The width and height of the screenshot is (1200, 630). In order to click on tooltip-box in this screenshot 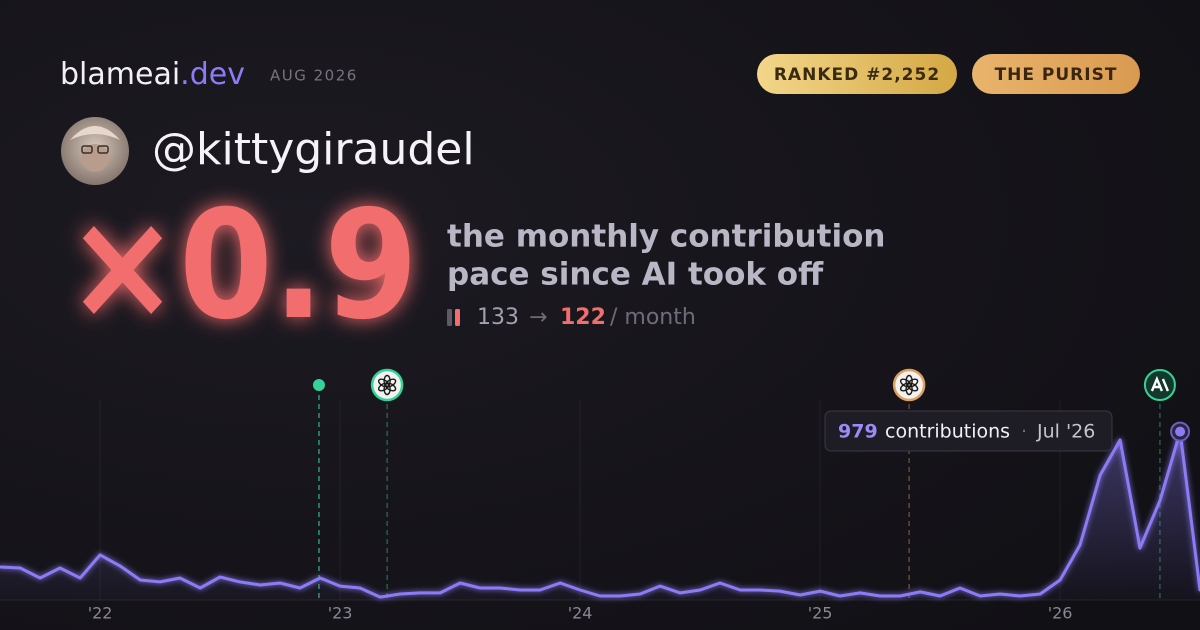, I will do `click(968, 431)`.